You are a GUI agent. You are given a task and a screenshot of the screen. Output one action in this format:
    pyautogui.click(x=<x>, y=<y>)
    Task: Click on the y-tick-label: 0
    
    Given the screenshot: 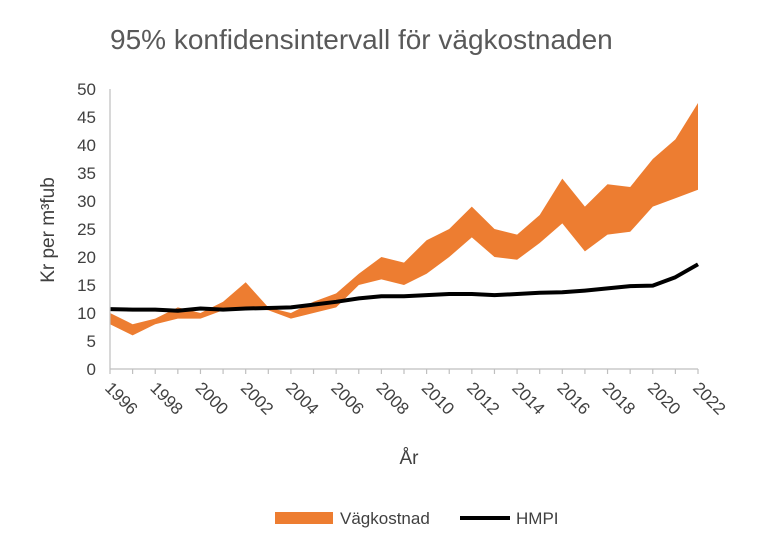 What is the action you would take?
    pyautogui.click(x=91, y=369)
    